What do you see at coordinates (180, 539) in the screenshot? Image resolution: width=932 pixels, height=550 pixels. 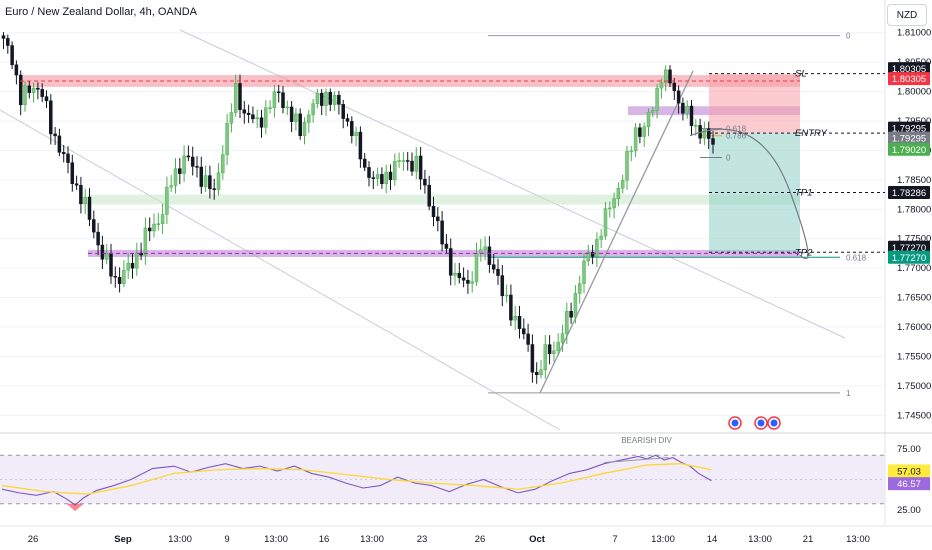 I see `x-tick-label: 13:00` at bounding box center [180, 539].